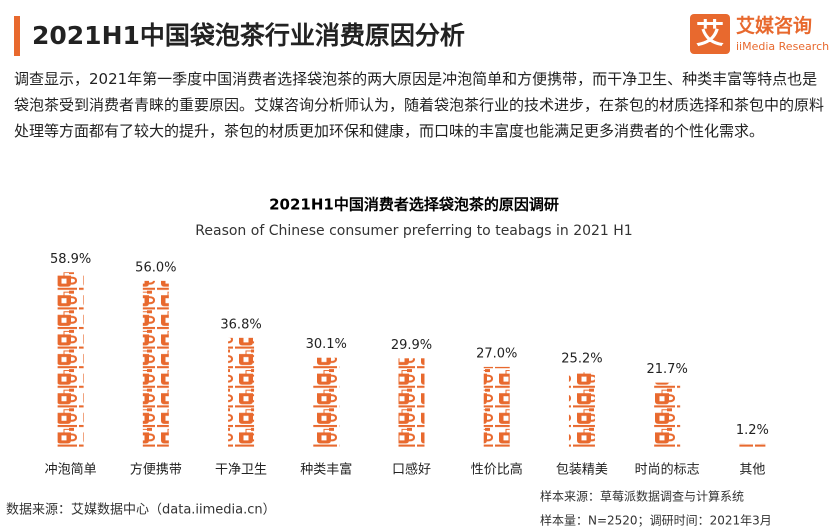  I want to click on x-tick-label: 性价比高, so click(497, 470).